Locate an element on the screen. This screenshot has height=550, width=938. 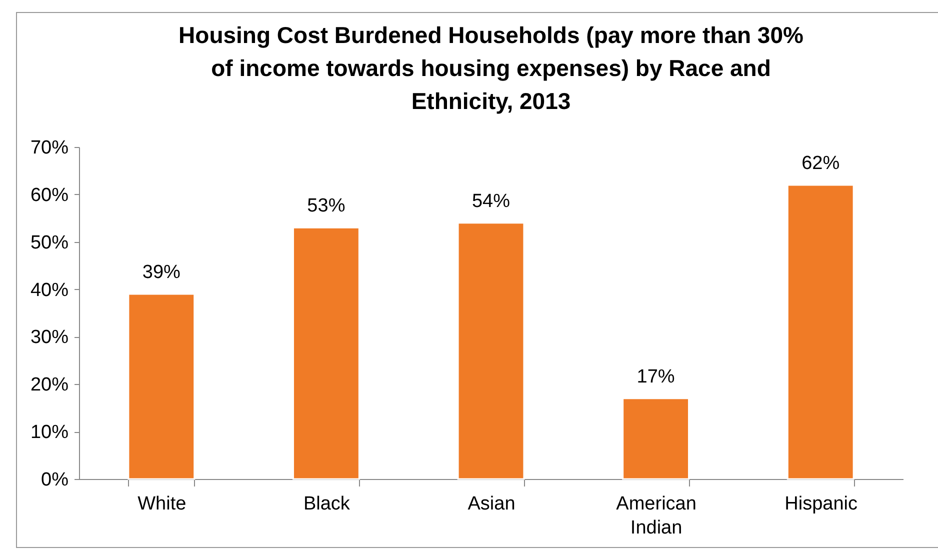
data-label: 54% is located at coordinates (491, 201).